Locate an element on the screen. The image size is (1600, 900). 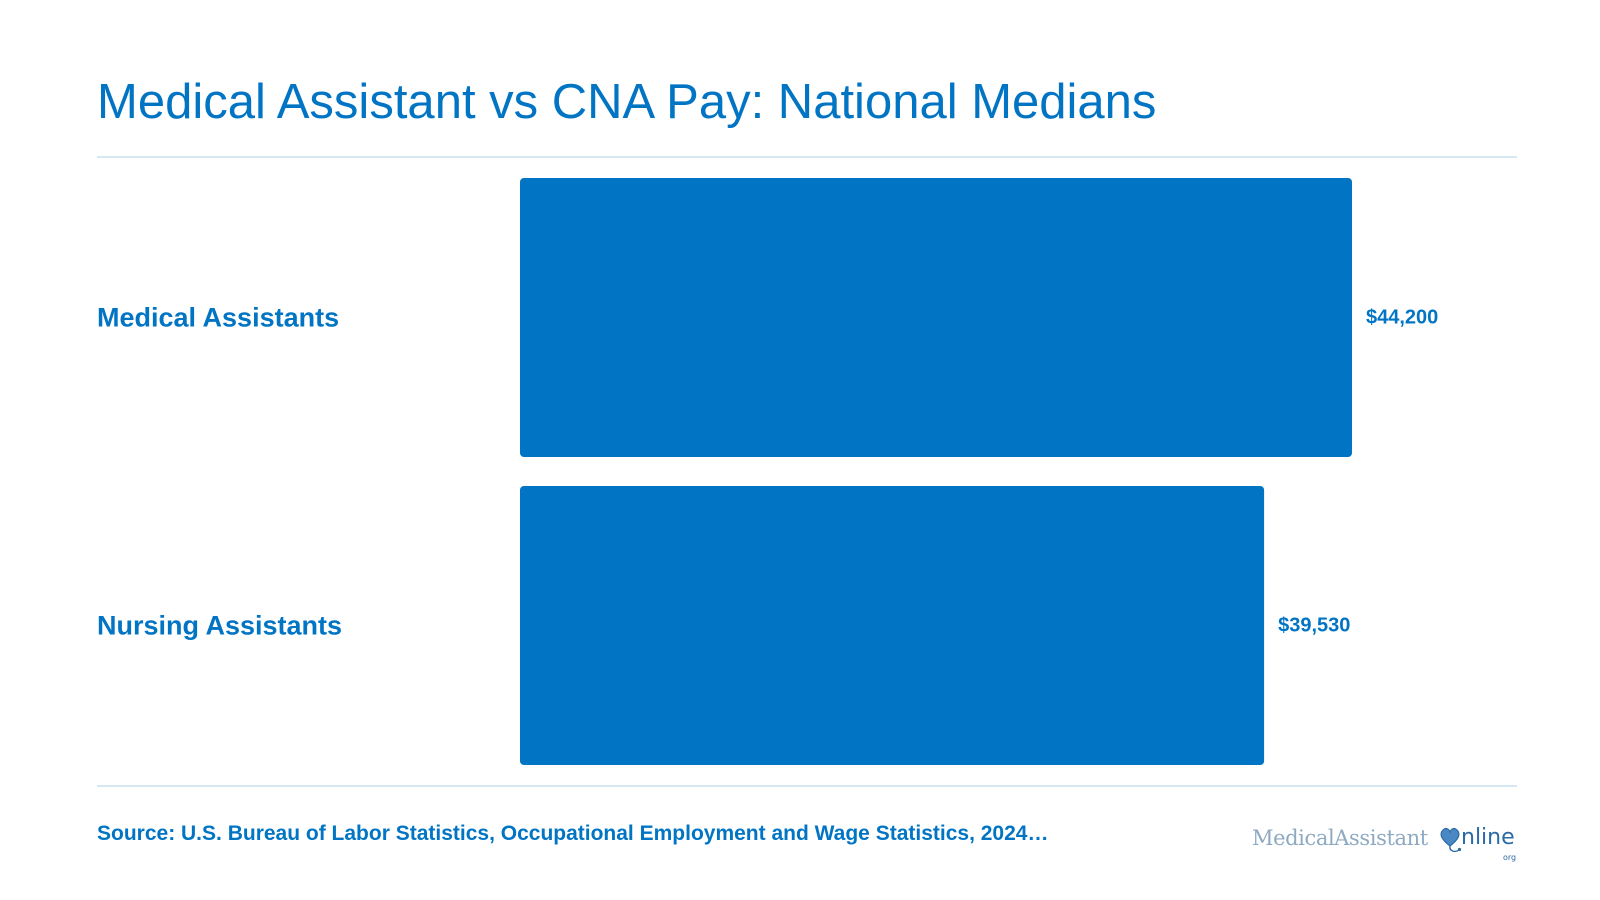
value-label-nursing-assistants: $39,530 is located at coordinates (1314, 626).